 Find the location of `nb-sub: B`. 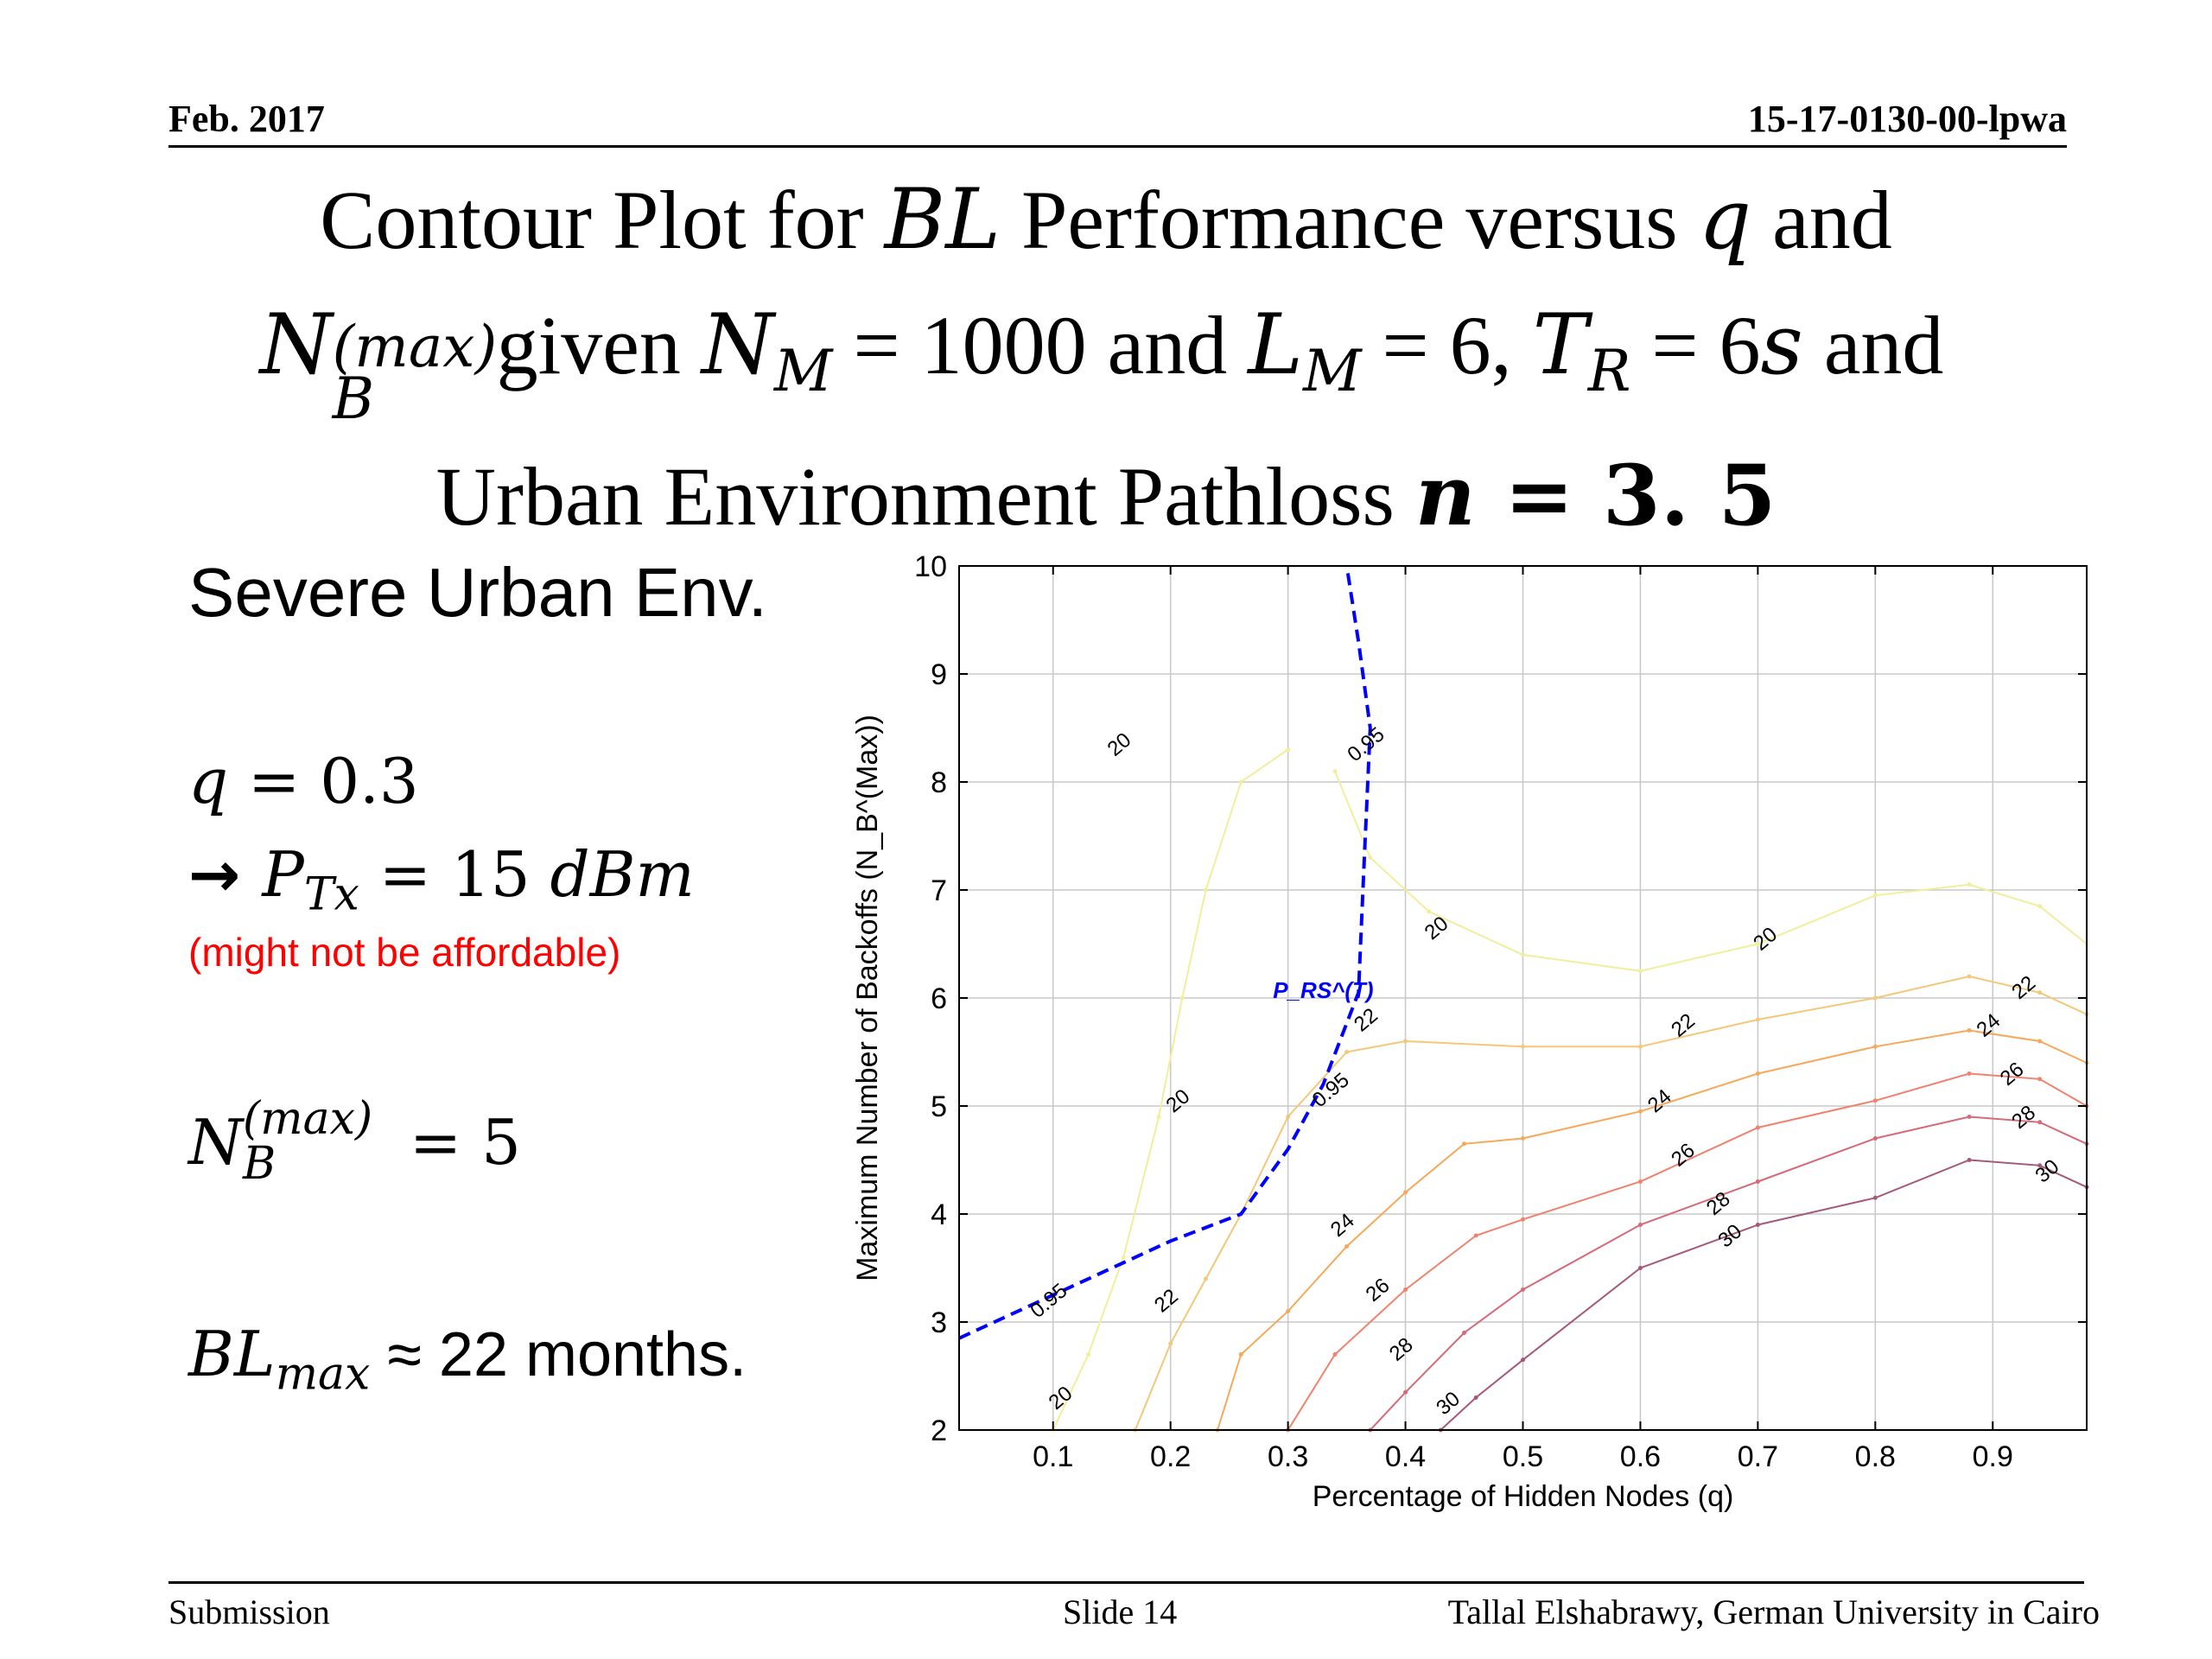

nb-sub: B is located at coordinates (259, 1164).